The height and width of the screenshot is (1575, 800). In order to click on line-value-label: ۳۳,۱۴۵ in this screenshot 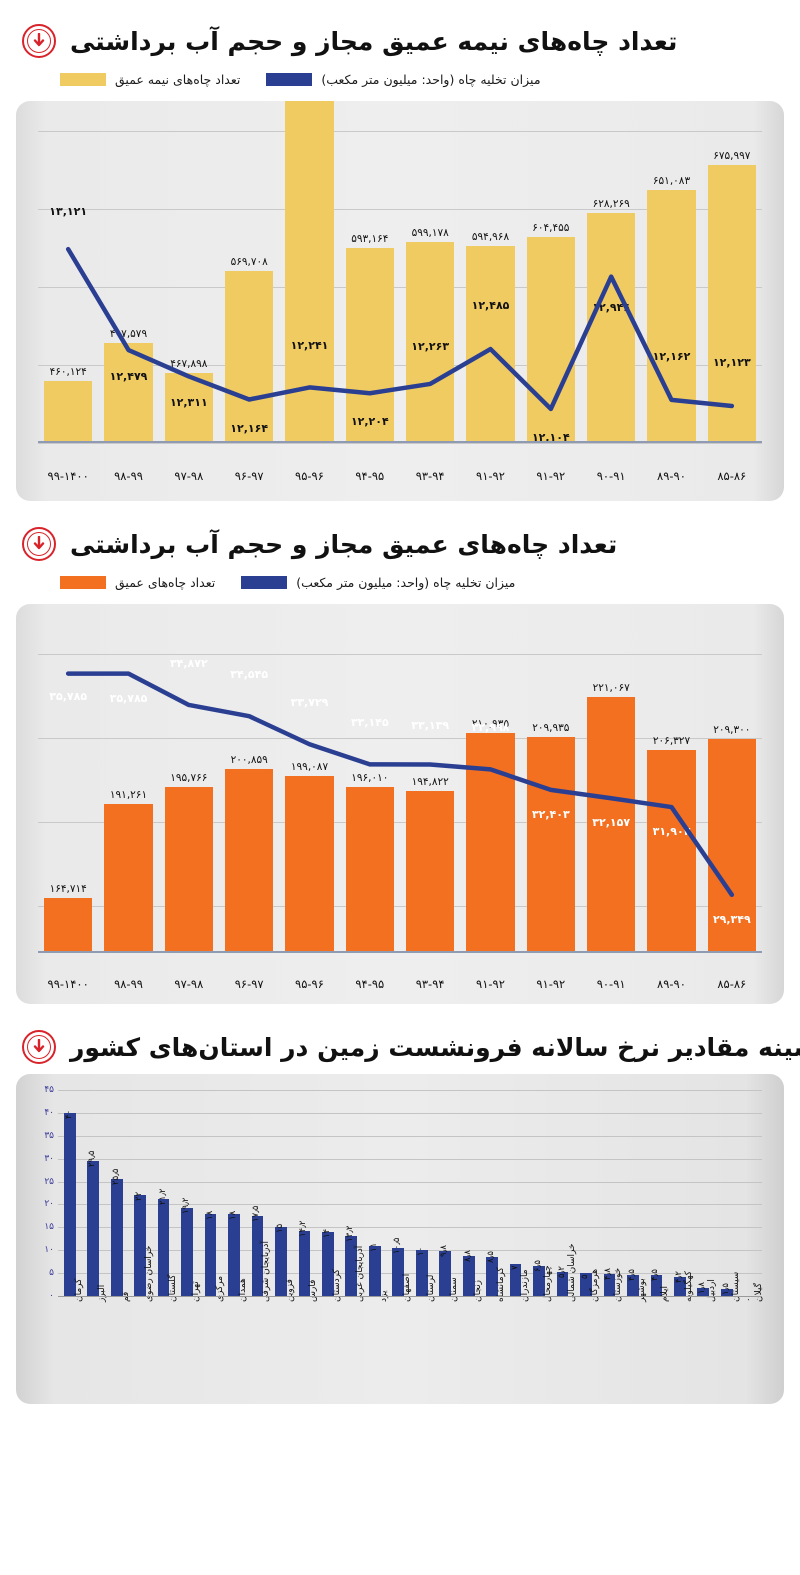, I will do `click(369, 723)`.